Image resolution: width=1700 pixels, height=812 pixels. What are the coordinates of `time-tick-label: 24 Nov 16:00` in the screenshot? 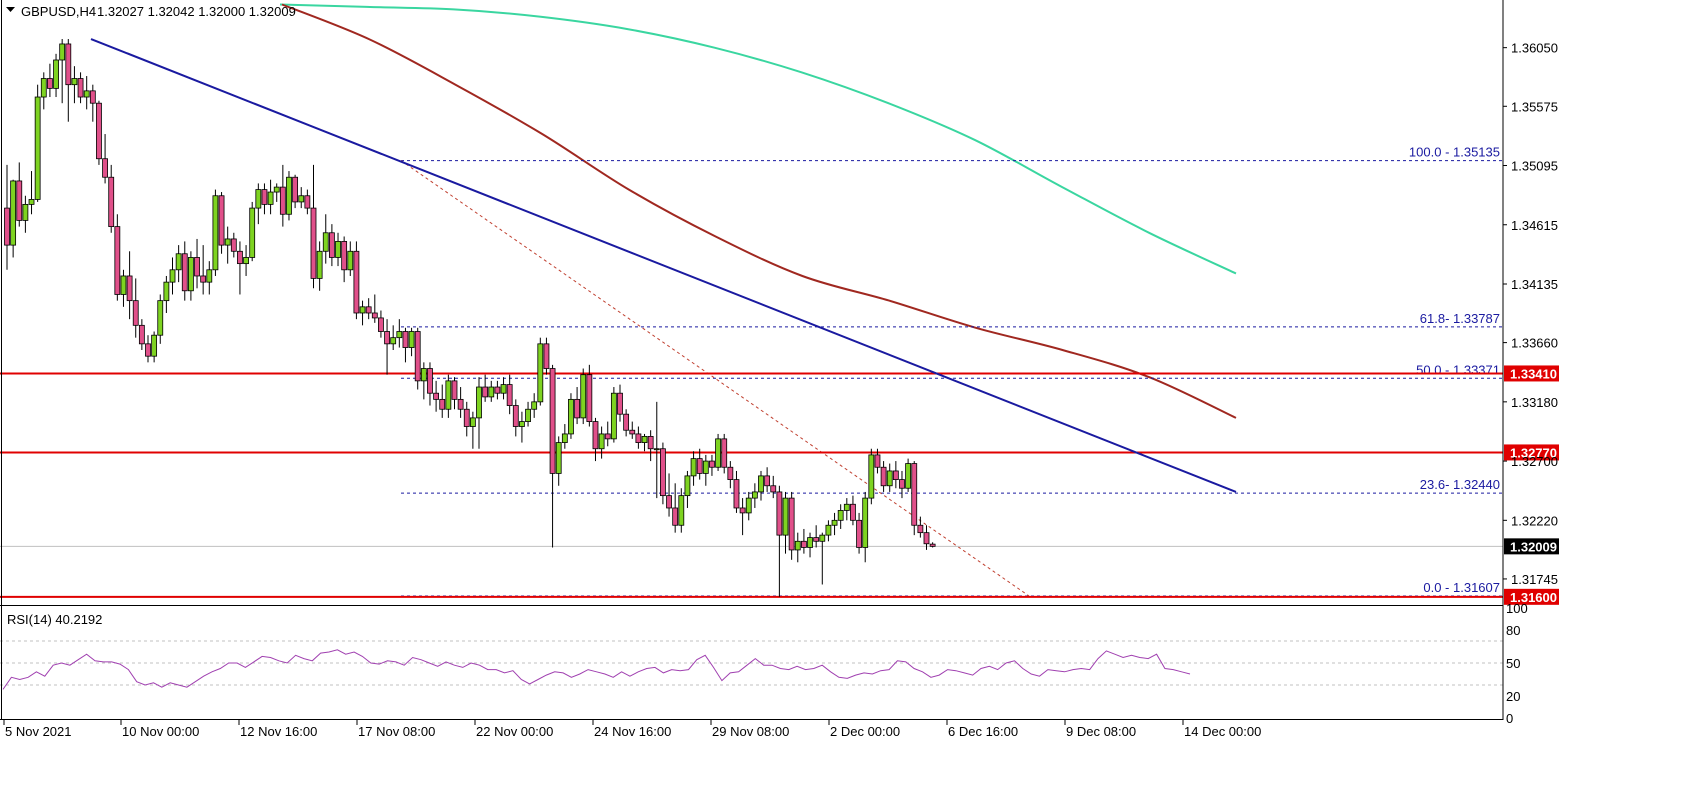 It's located at (632, 731).